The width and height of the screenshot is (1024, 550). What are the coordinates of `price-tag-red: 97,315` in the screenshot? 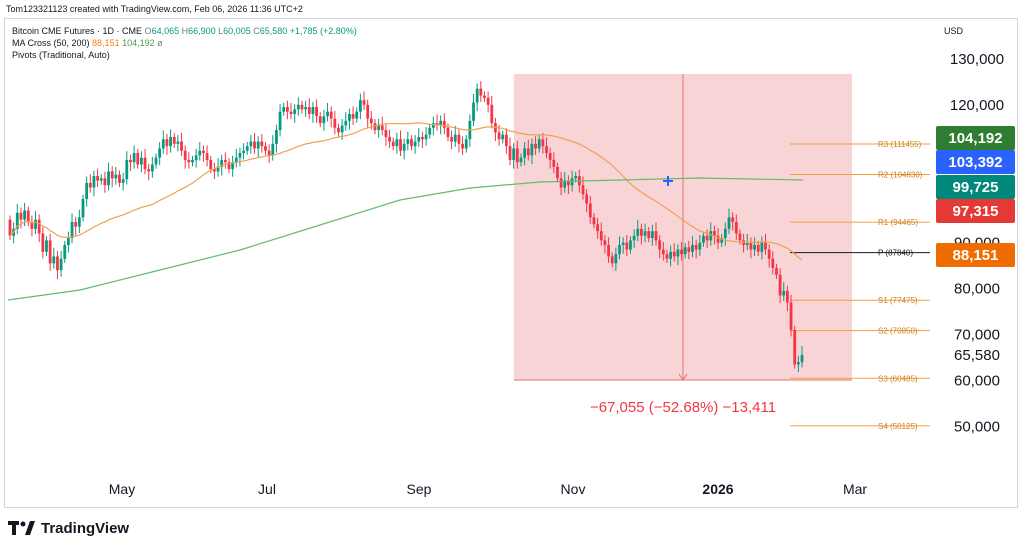 It's located at (975, 211).